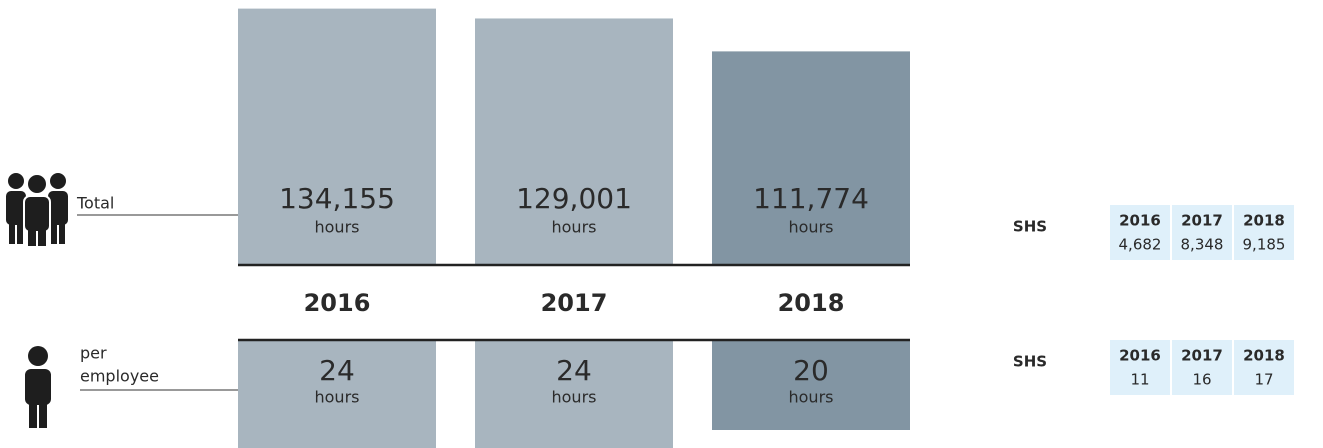 This screenshot has height=448, width=1323. Describe the element at coordinates (1264, 245) in the screenshot. I see `table-value: 9,185` at that location.